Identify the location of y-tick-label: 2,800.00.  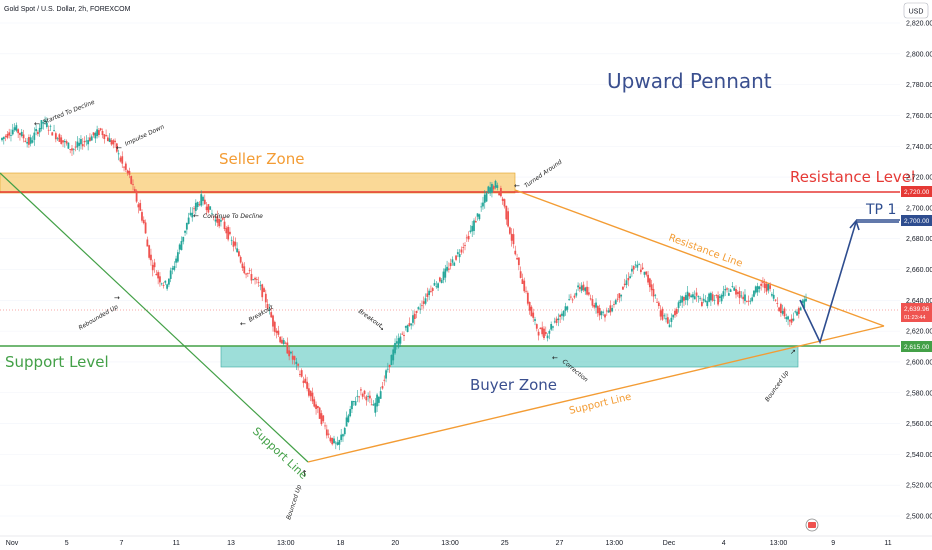
(919, 54).